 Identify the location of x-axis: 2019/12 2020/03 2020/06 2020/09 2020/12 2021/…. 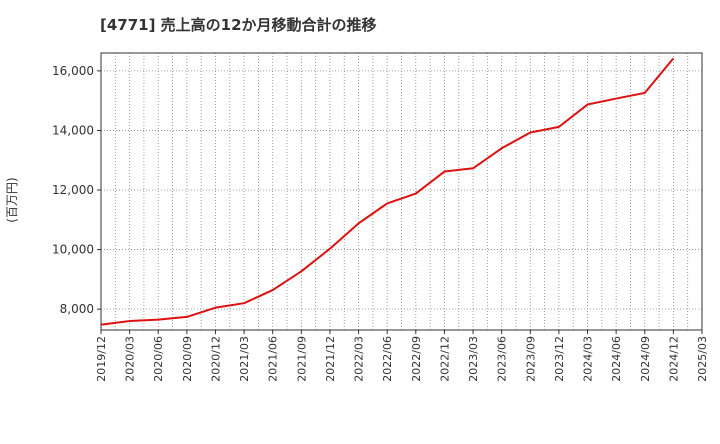
(402, 356).